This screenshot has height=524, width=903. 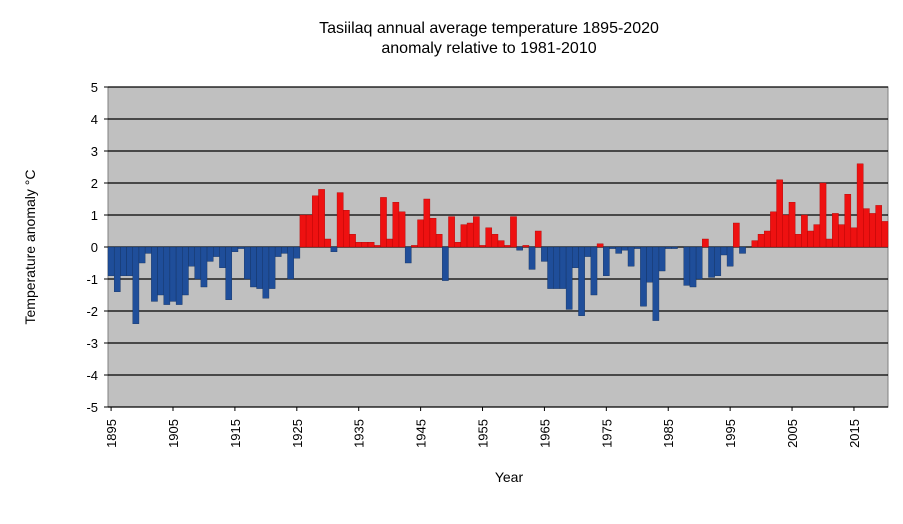 What do you see at coordinates (718, 261) in the screenshot?
I see `bar-1993` at bounding box center [718, 261].